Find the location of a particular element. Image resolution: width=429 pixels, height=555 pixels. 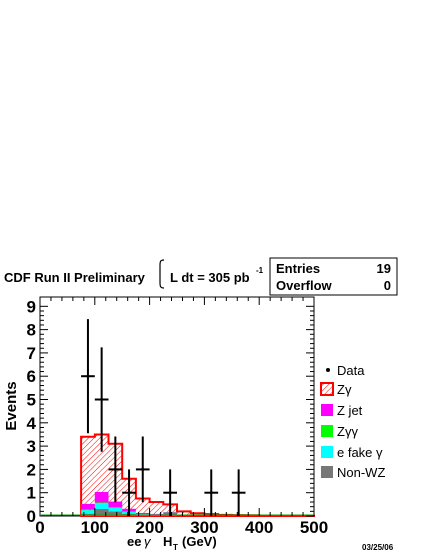

y-tick-label-6: 6 is located at coordinates (31, 376).